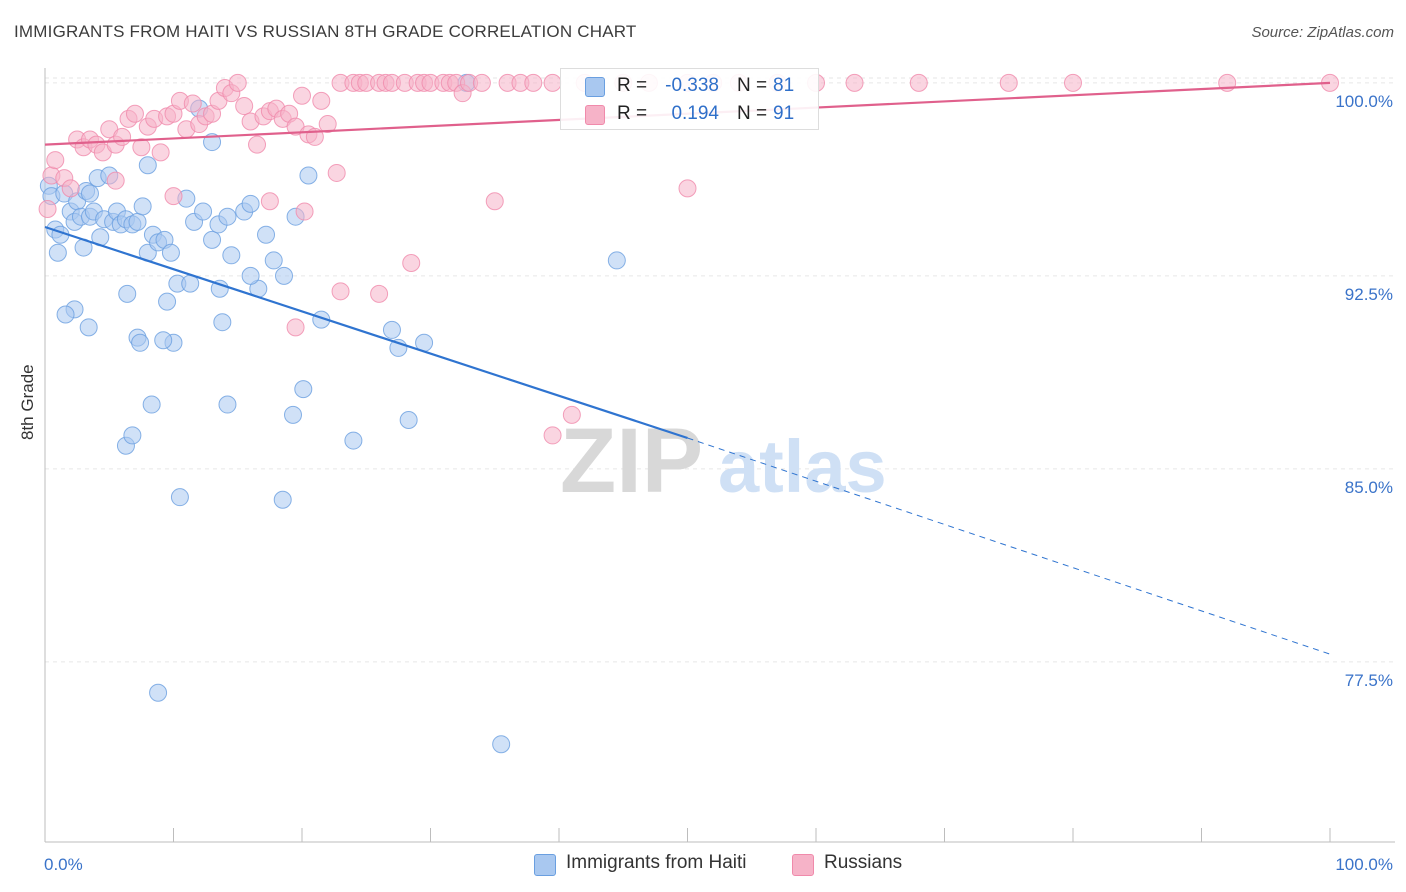 The height and width of the screenshot is (892, 1406). What do you see at coordinates (63, 864) in the screenshot?
I see `x-tick-label-0: 0.0%` at bounding box center [63, 864].